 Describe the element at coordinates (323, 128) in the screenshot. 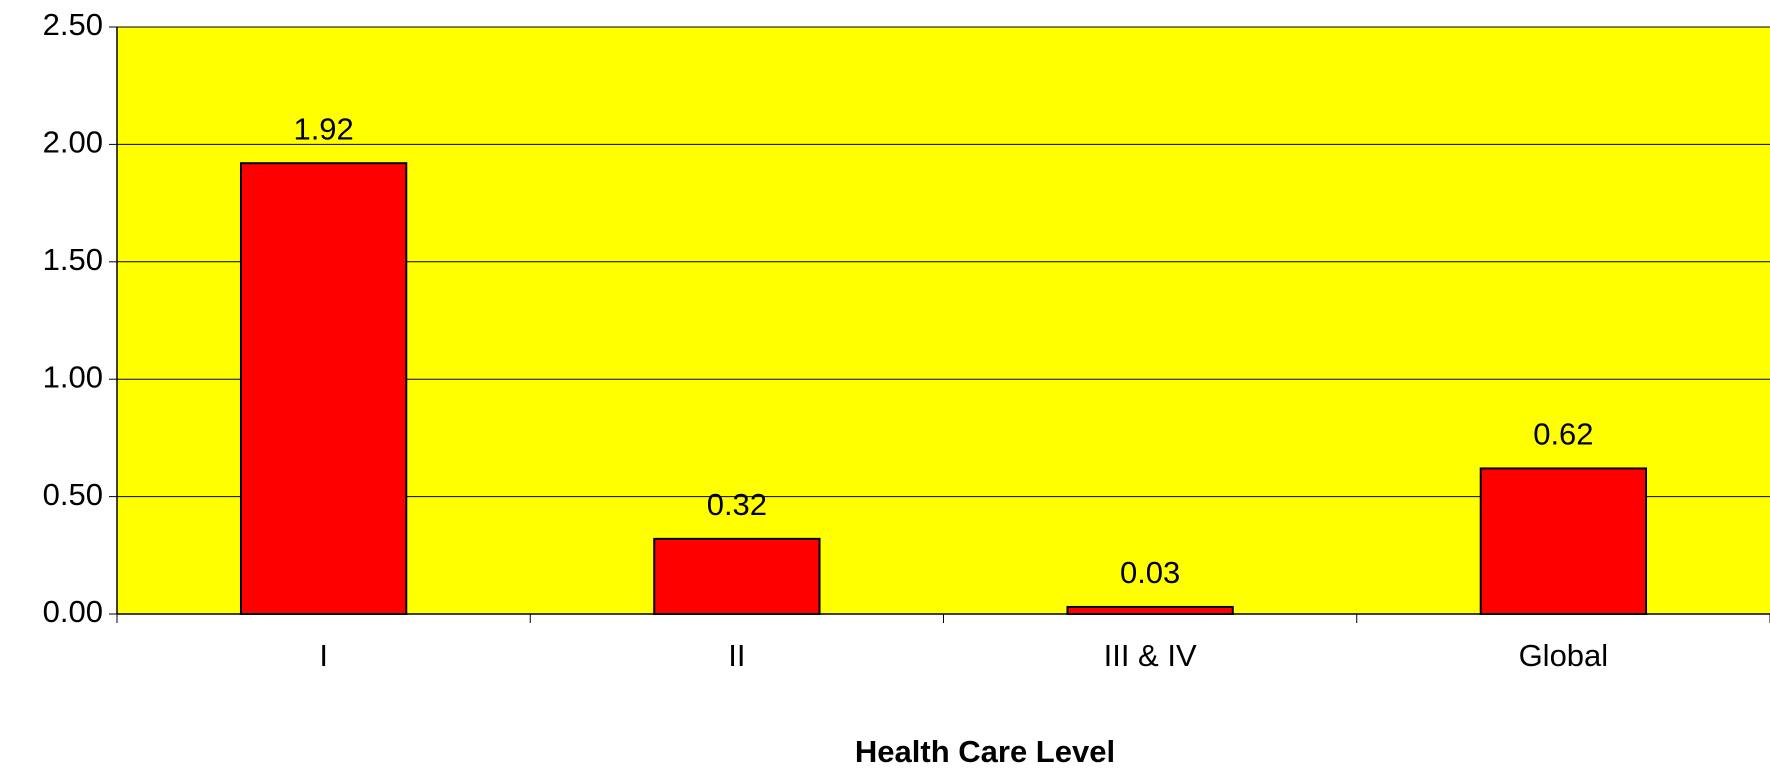

I see `data-label: 1.92` at that location.